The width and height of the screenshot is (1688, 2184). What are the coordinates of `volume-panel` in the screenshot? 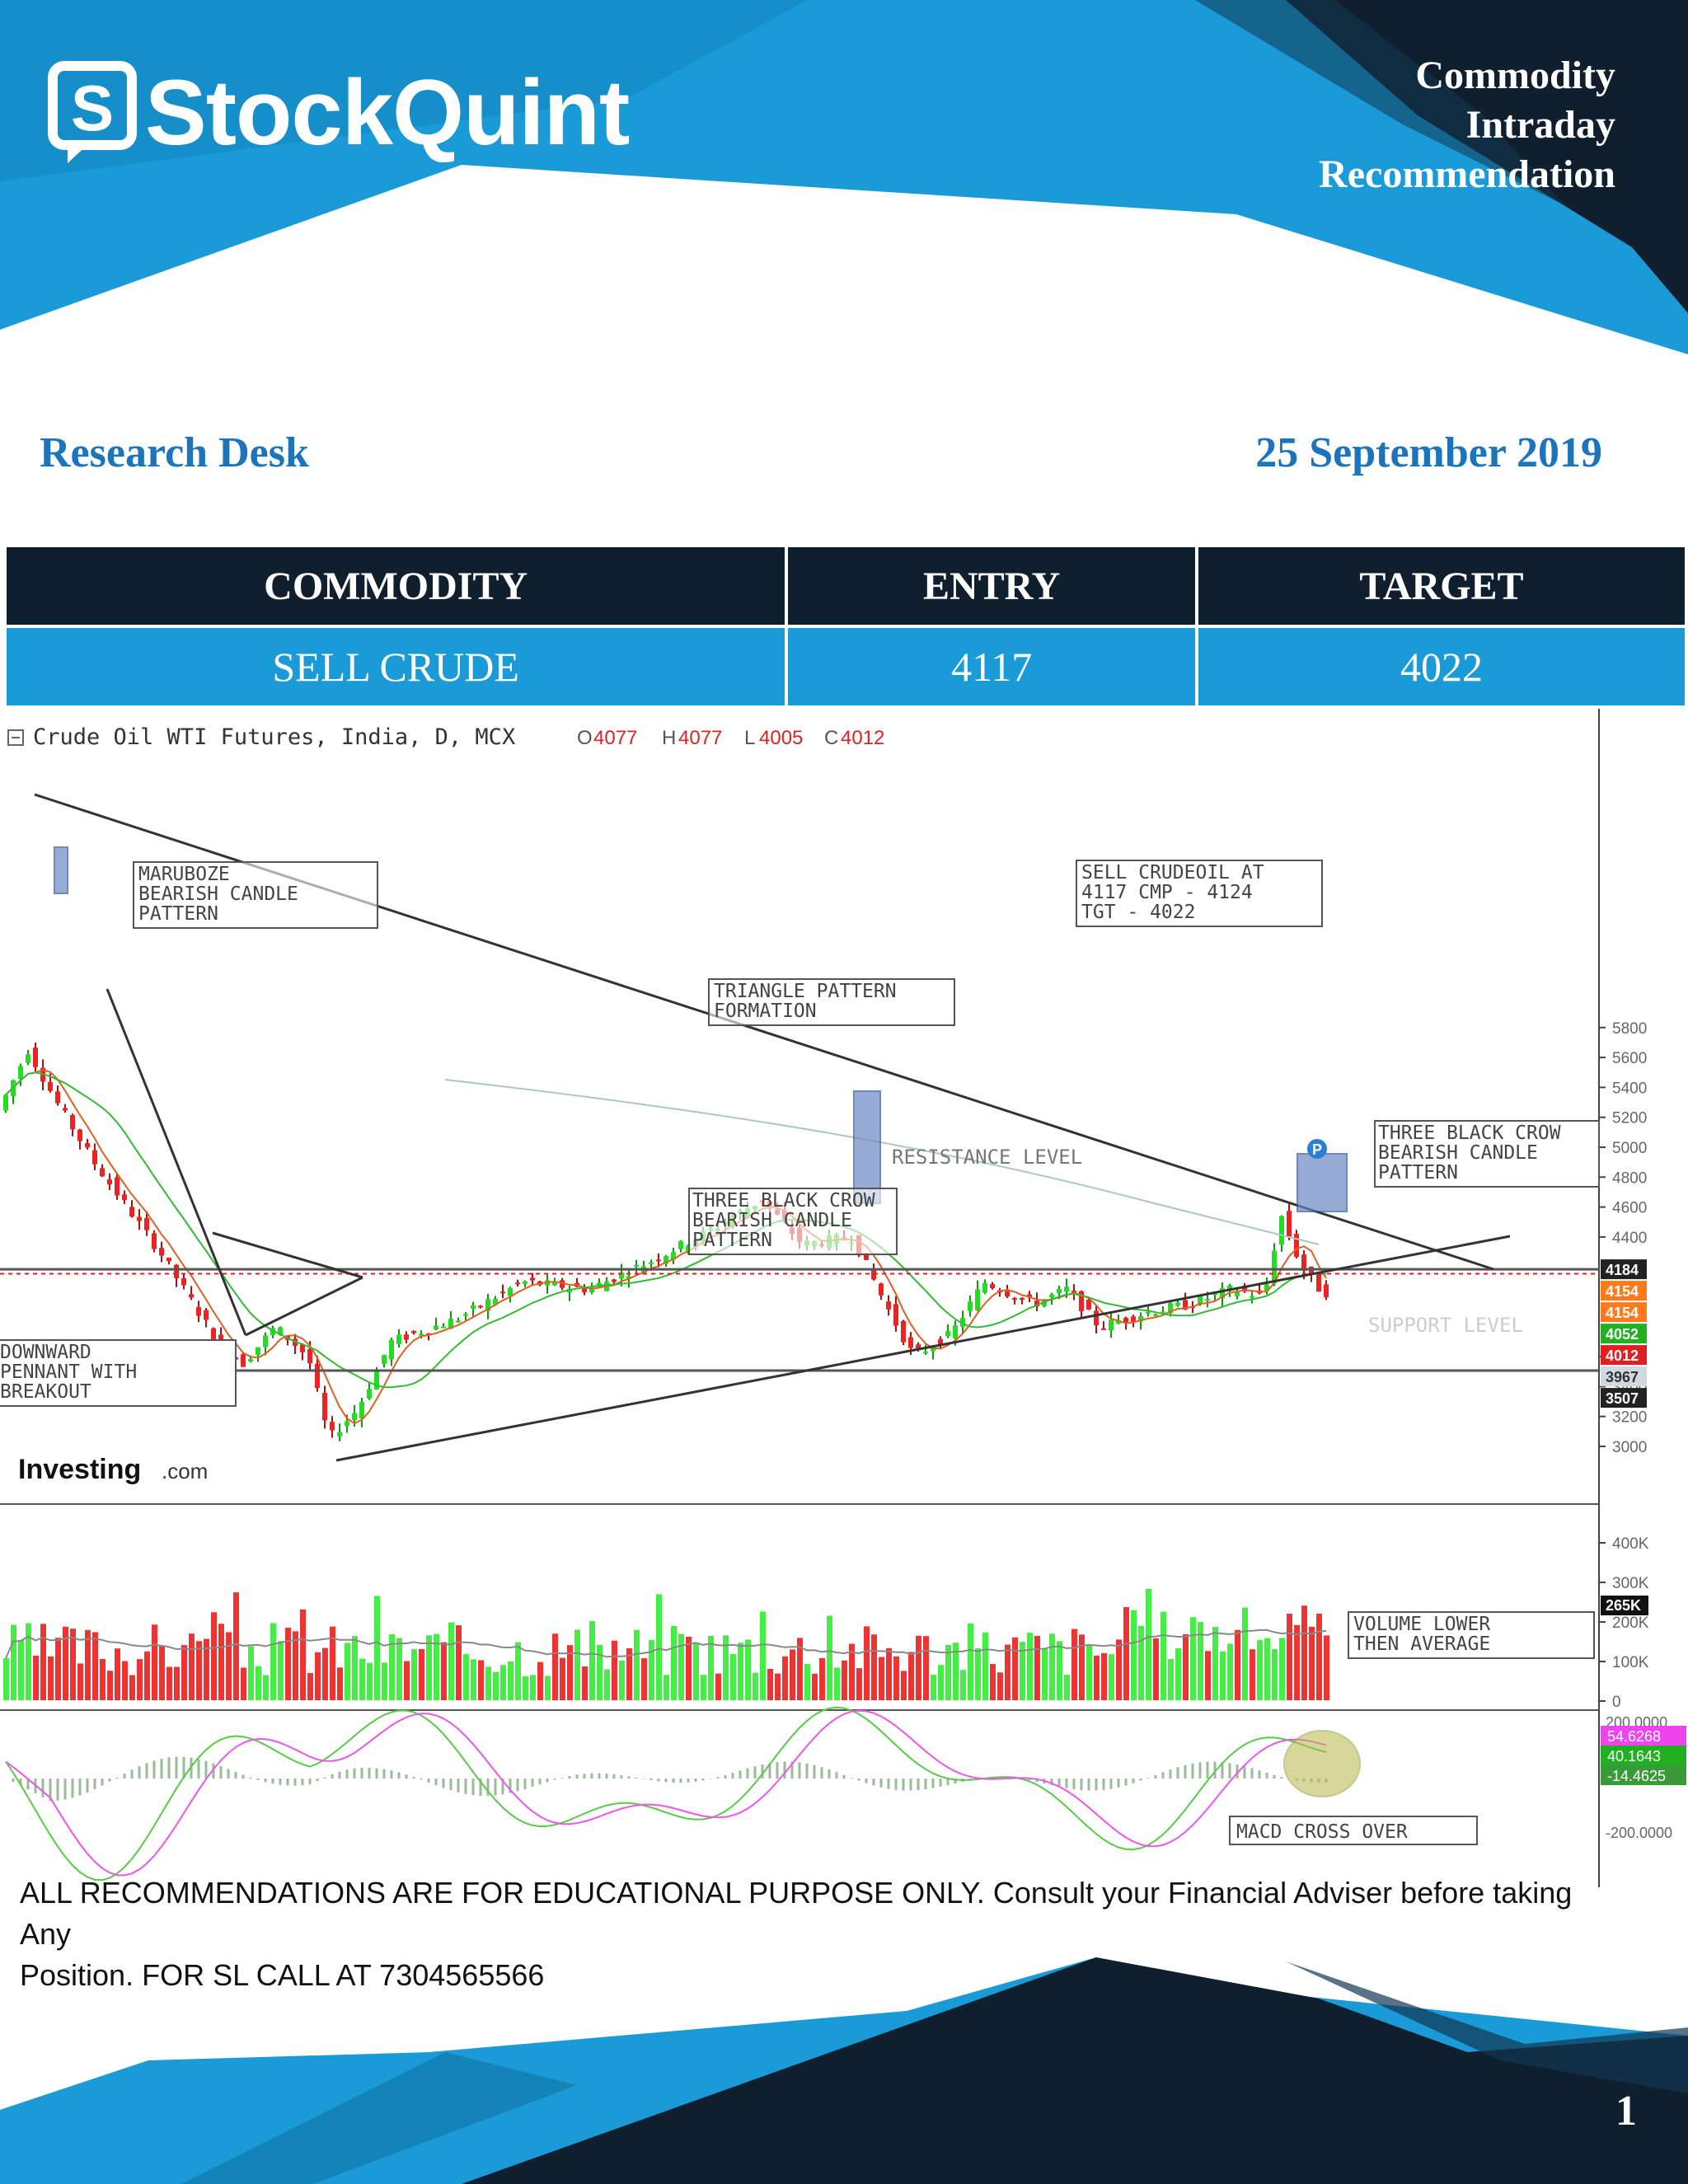 It's located at (666, 1644).